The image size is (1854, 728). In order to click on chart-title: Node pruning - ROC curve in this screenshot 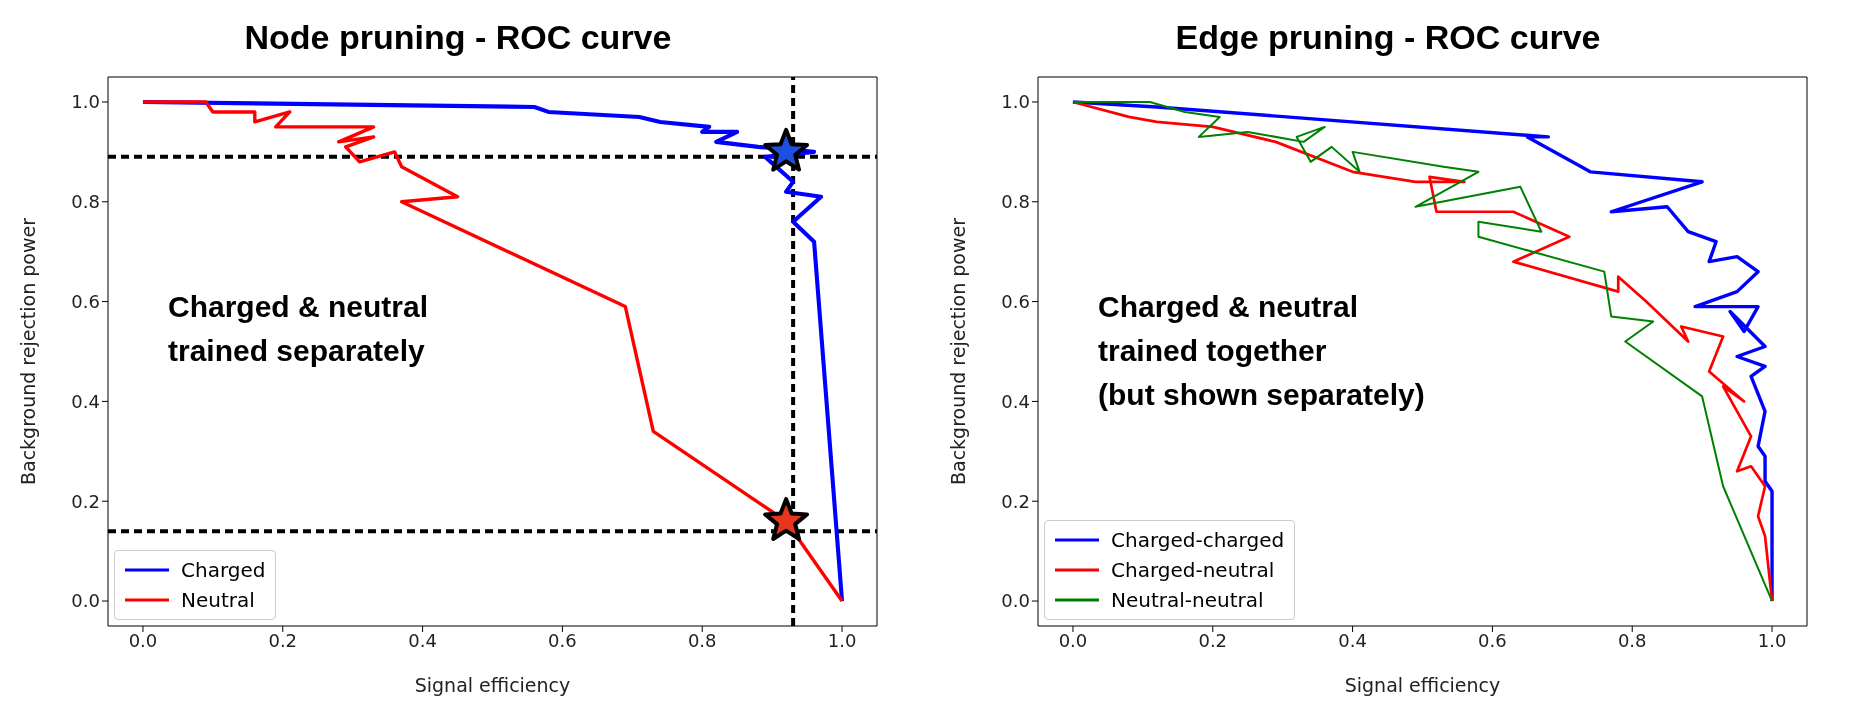, I will do `click(458, 37)`.